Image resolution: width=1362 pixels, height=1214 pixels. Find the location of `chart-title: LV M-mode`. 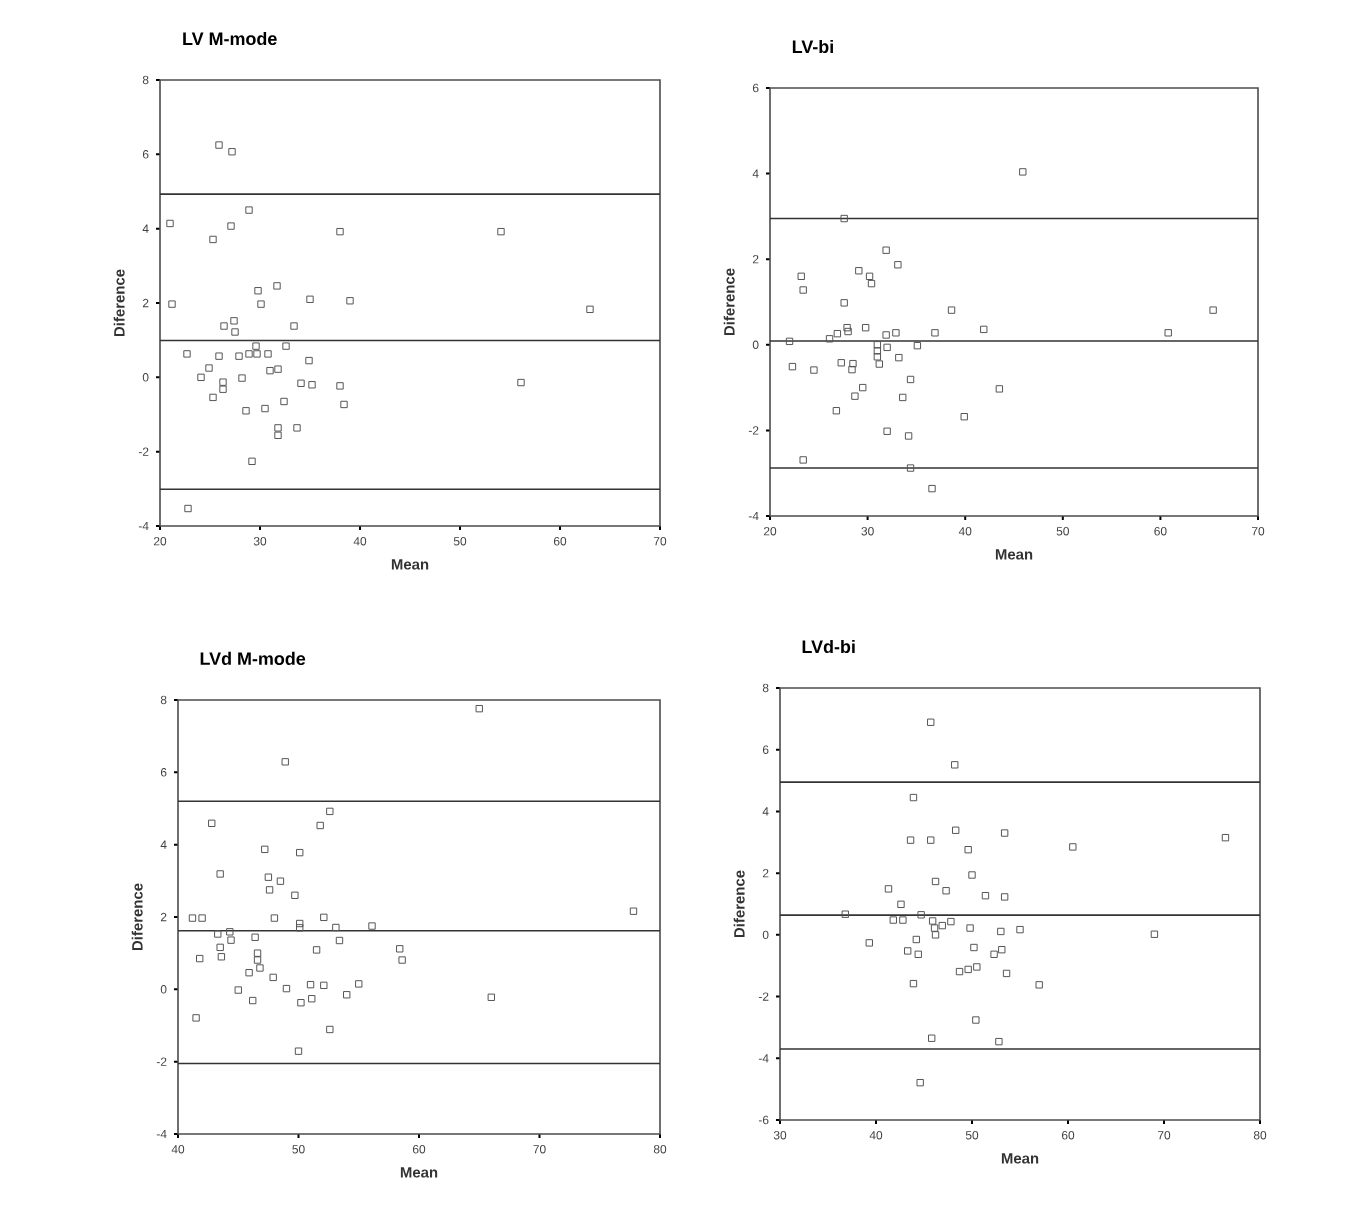

chart-title: LV M-mode is located at coordinates (230, 38).